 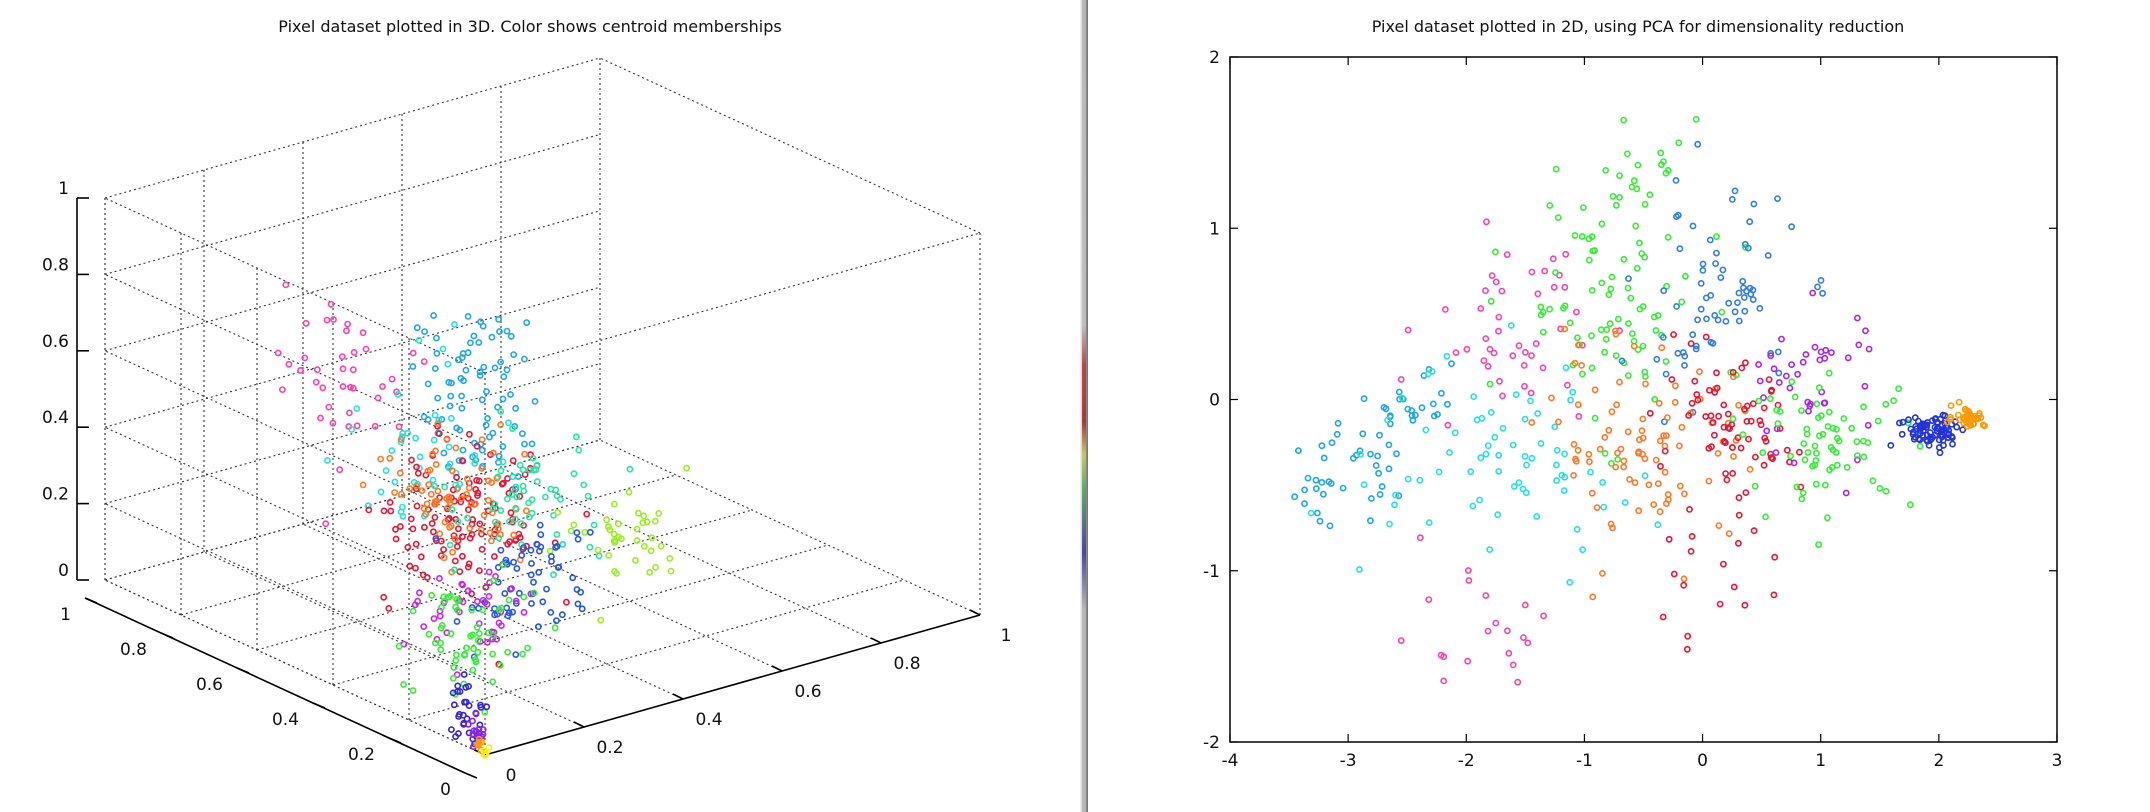 I want to click on y-tick-mark, so click(x=91, y=600).